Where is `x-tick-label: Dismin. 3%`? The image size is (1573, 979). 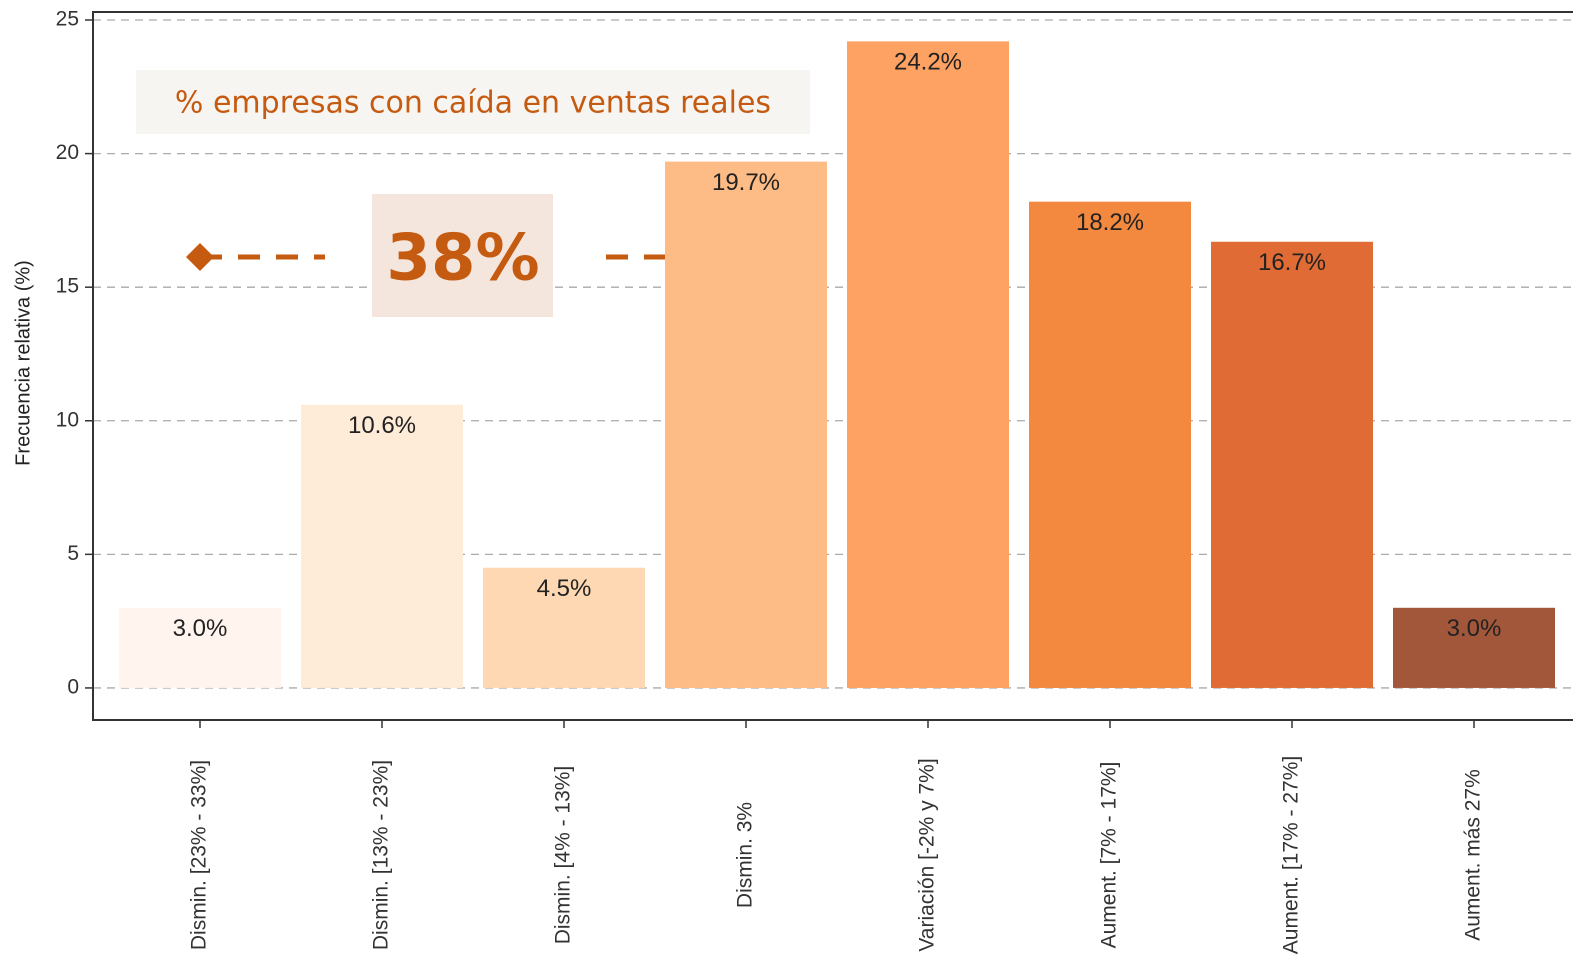
x-tick-label: Dismin. 3% is located at coordinates (745, 855).